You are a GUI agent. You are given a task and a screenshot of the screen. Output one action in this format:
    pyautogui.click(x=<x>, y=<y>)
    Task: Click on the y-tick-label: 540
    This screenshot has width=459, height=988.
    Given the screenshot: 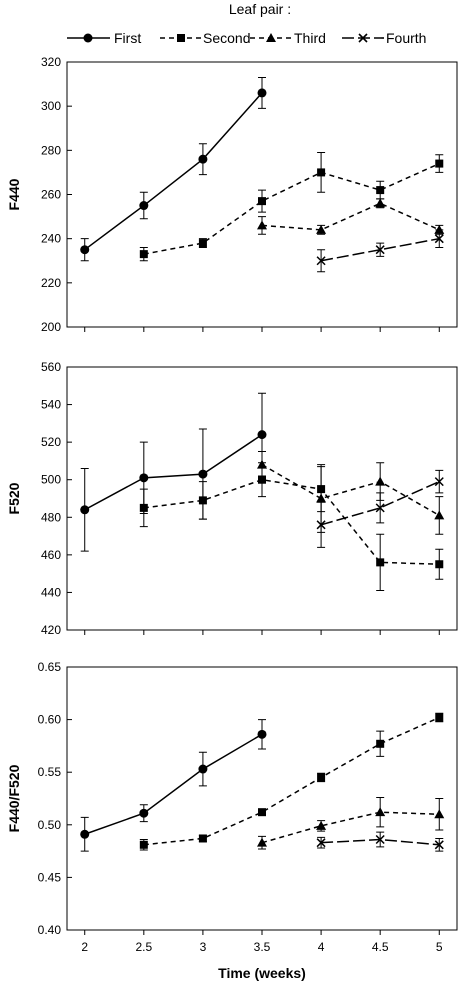 What is the action you would take?
    pyautogui.click(x=51, y=405)
    